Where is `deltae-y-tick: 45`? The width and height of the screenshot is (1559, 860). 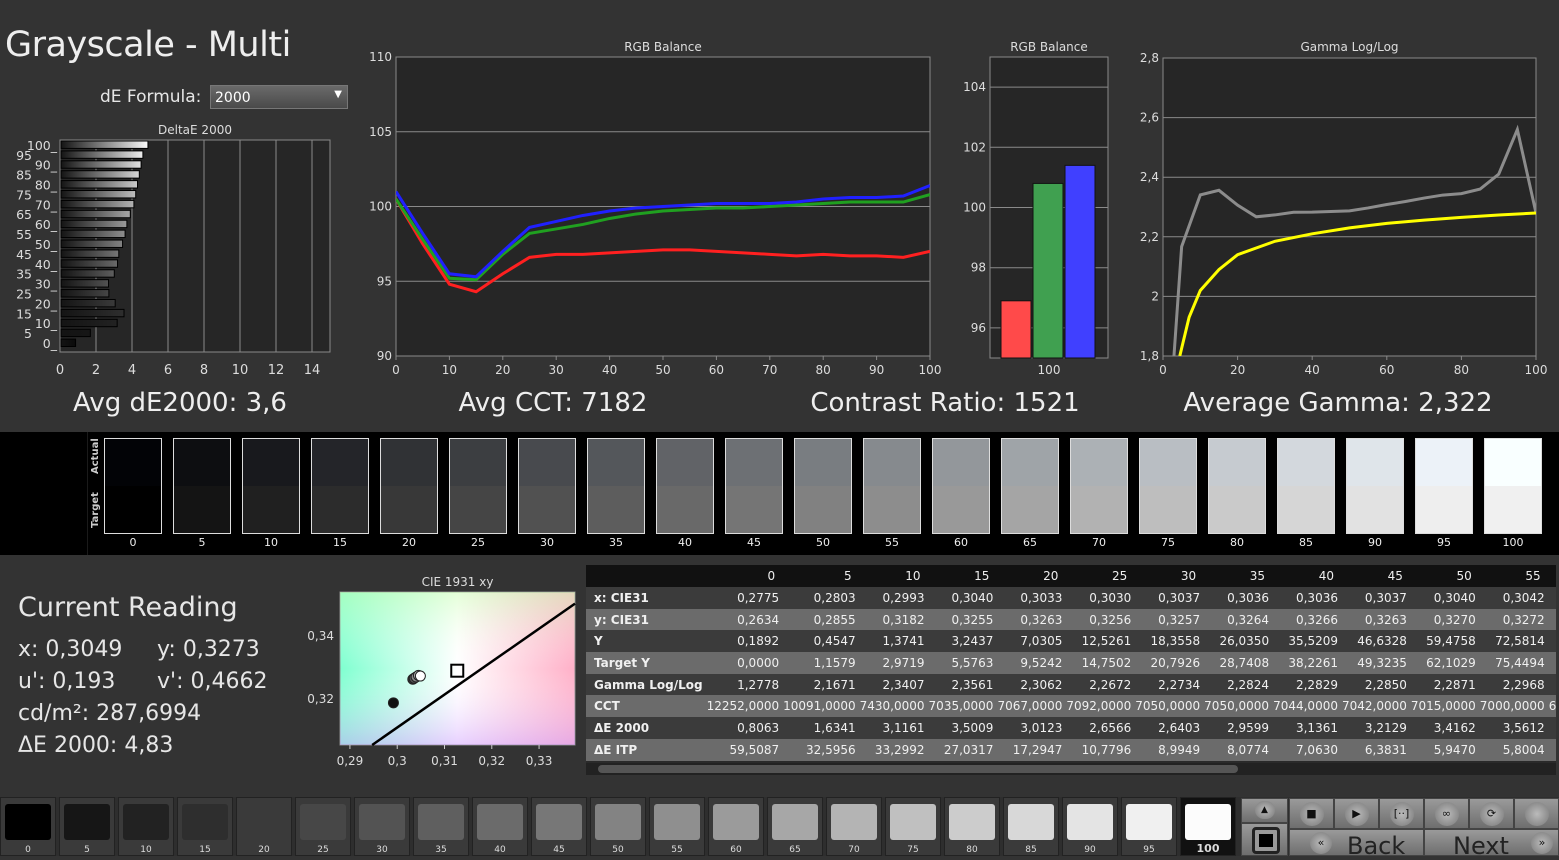
deltae-y-tick: 45 is located at coordinates (24, 254).